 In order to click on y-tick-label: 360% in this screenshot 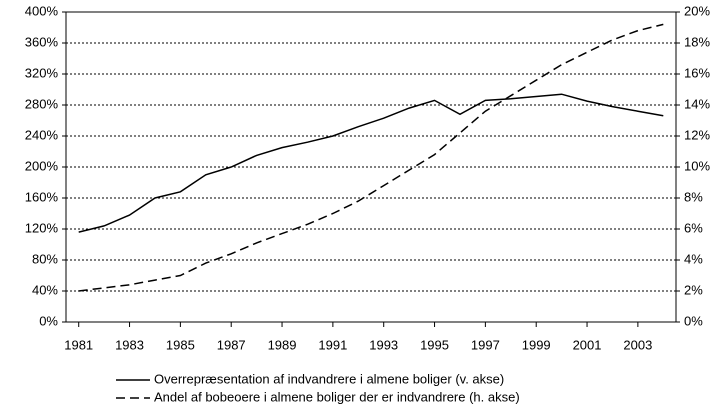, I will do `click(42, 41)`.